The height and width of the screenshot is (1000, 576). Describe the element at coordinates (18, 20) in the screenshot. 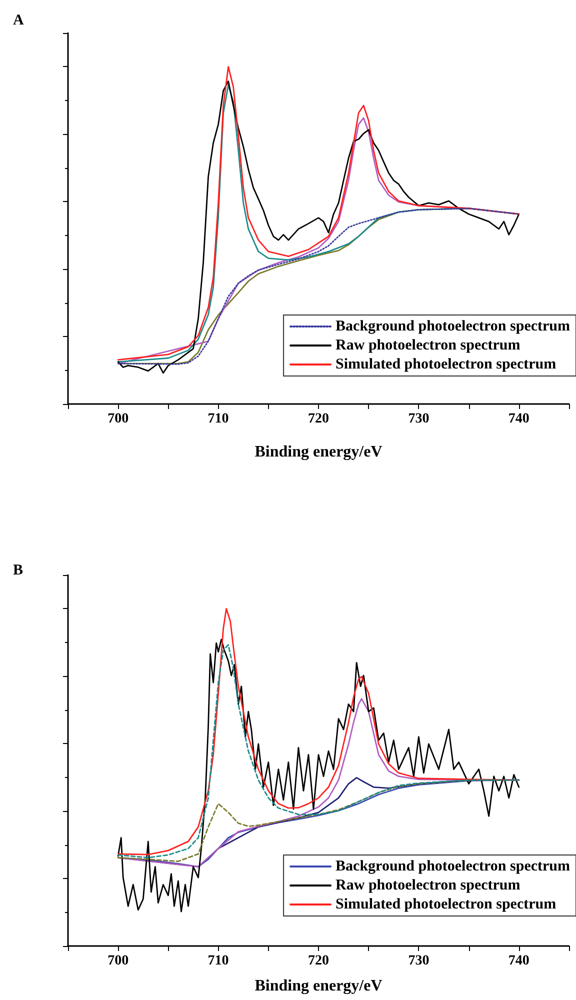

I see `chart-title: A` at that location.